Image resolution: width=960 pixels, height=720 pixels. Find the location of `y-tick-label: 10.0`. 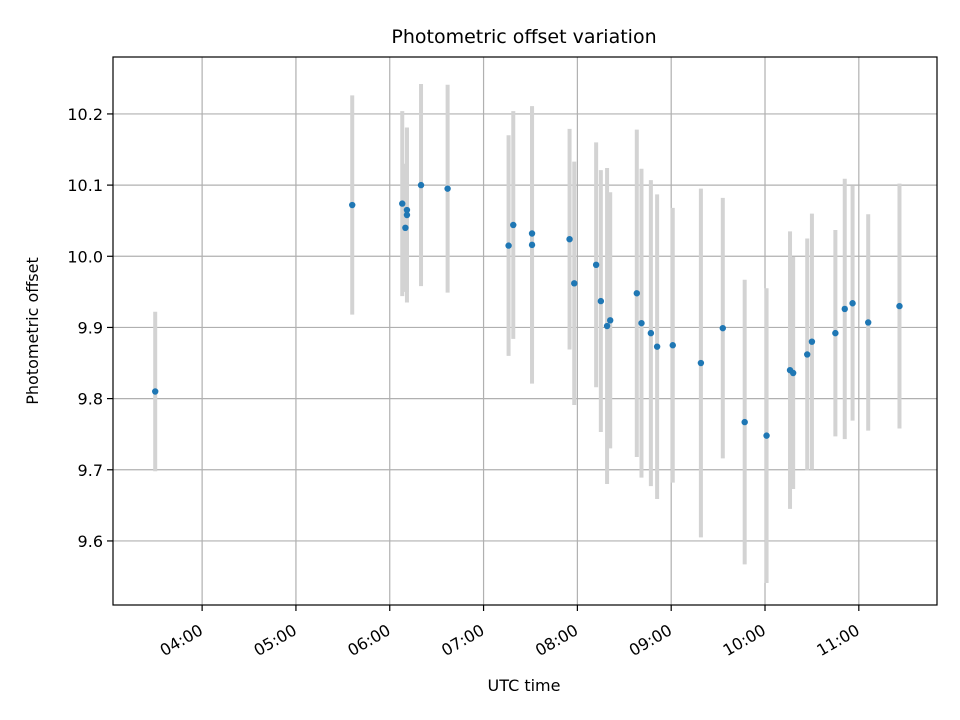

y-tick-label: 10.0 is located at coordinates (85, 256).